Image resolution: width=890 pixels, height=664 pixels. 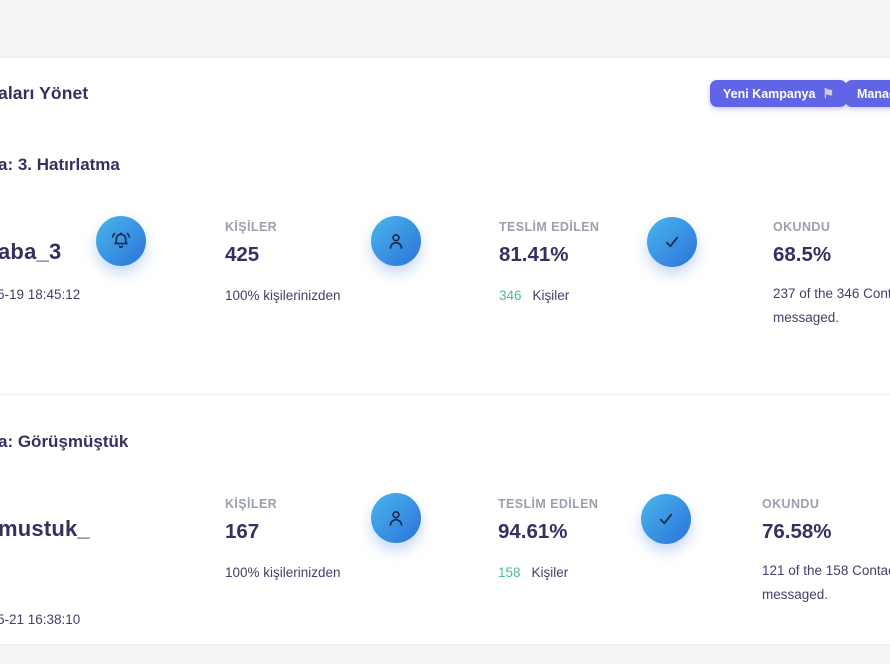 I want to click on bottom-band, so click(x=445, y=654).